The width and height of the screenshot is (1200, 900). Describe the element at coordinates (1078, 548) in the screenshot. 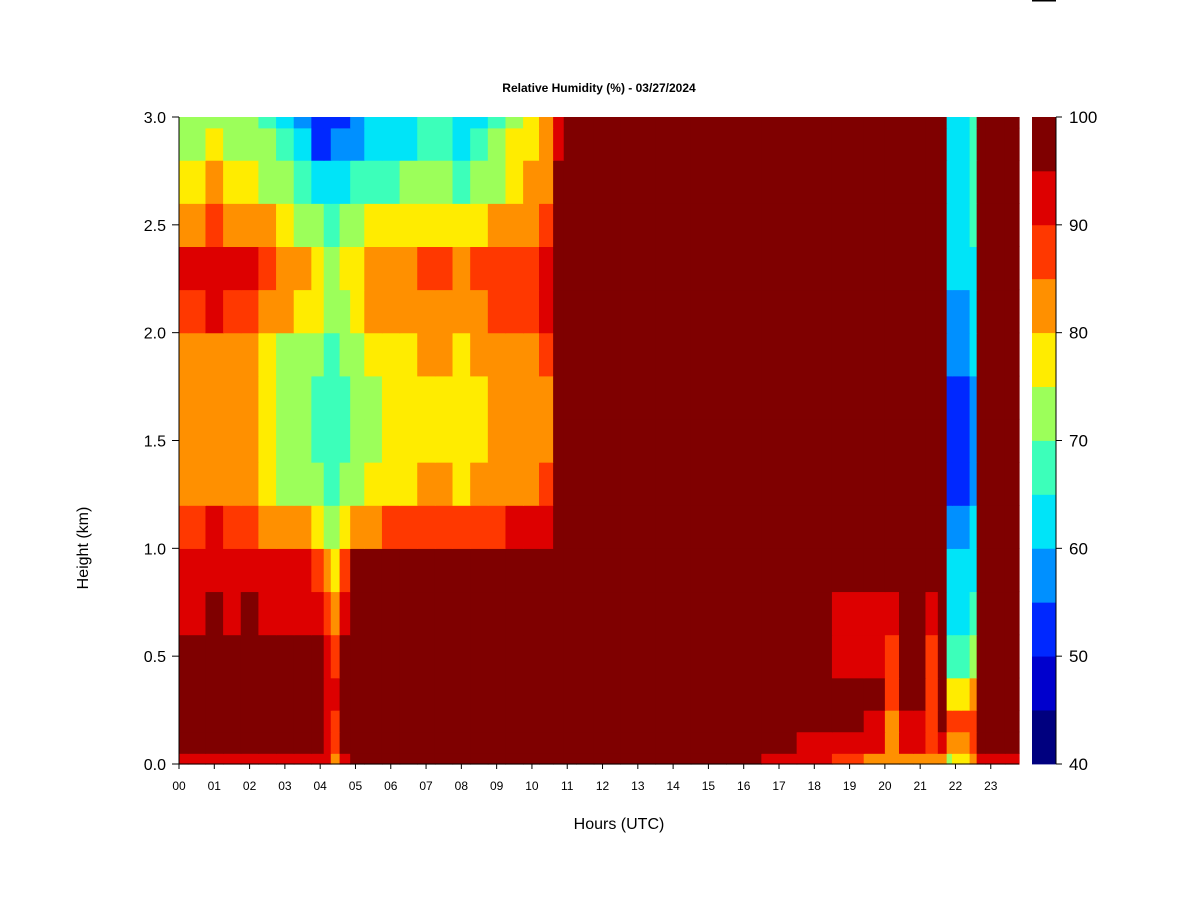

I see `colorbar-tick-label: 60` at that location.